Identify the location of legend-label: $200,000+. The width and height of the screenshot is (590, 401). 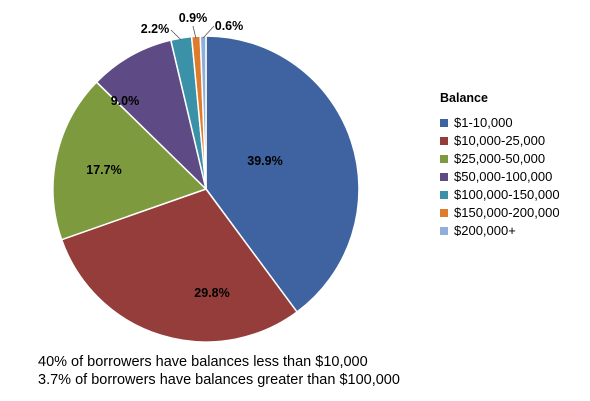
(485, 230).